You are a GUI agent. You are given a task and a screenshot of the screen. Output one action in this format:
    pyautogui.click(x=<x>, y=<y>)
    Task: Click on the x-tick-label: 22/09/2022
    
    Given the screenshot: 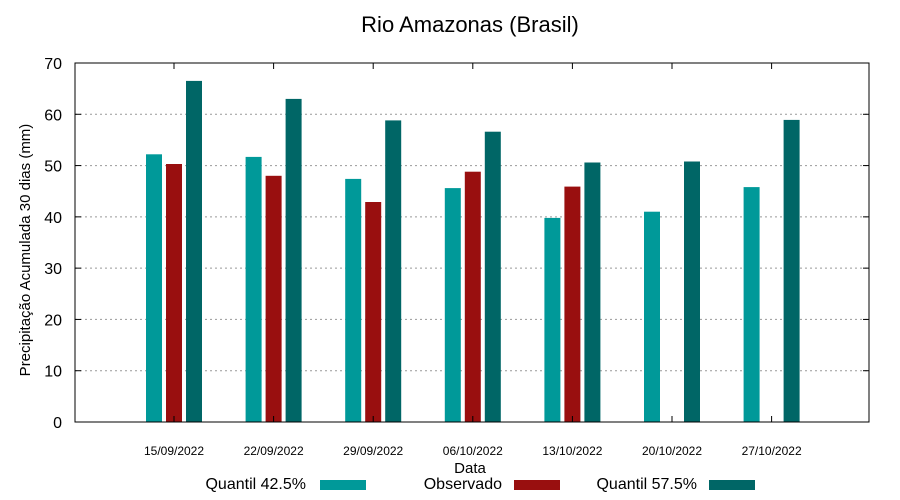 What is the action you would take?
    pyautogui.click(x=274, y=451)
    